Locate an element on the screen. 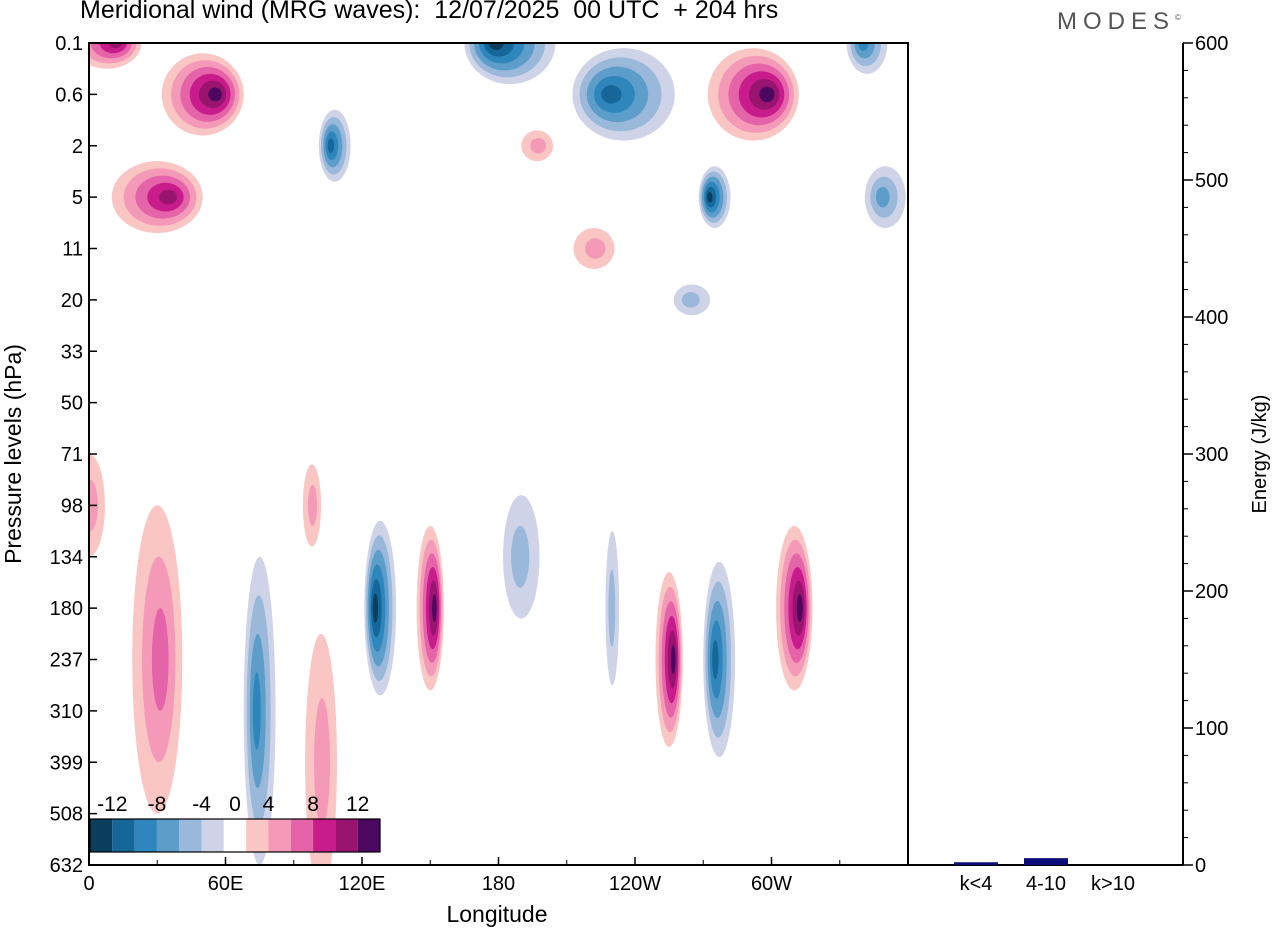 The image size is (1280, 930). energy-category-label: 4-10 is located at coordinates (1046, 884).